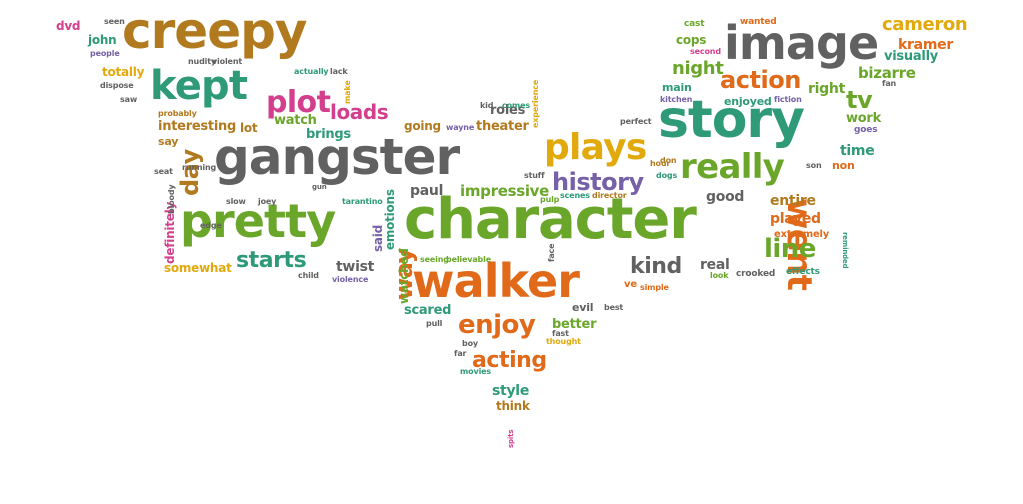  What do you see at coordinates (171, 199) in the screenshot?
I see `word-bloody: bloody` at bounding box center [171, 199].